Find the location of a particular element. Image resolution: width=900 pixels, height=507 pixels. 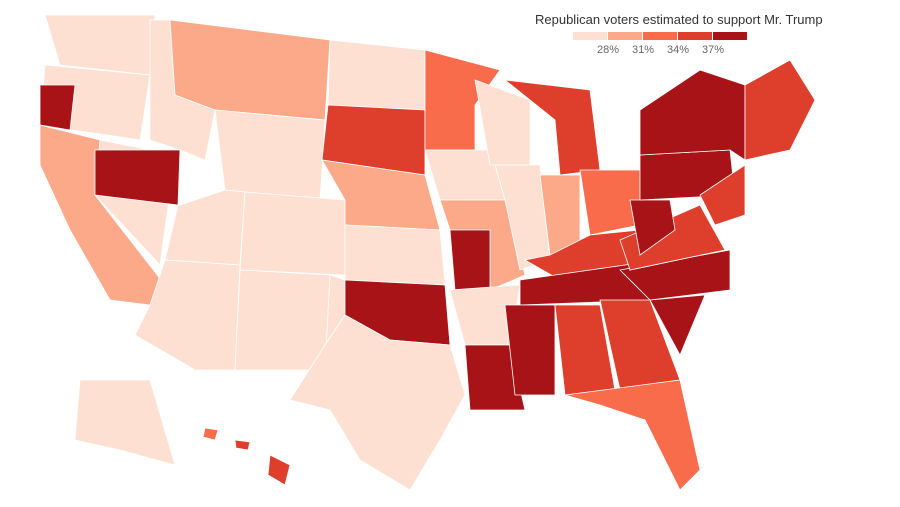

legend-swatches is located at coordinates (660, 36).